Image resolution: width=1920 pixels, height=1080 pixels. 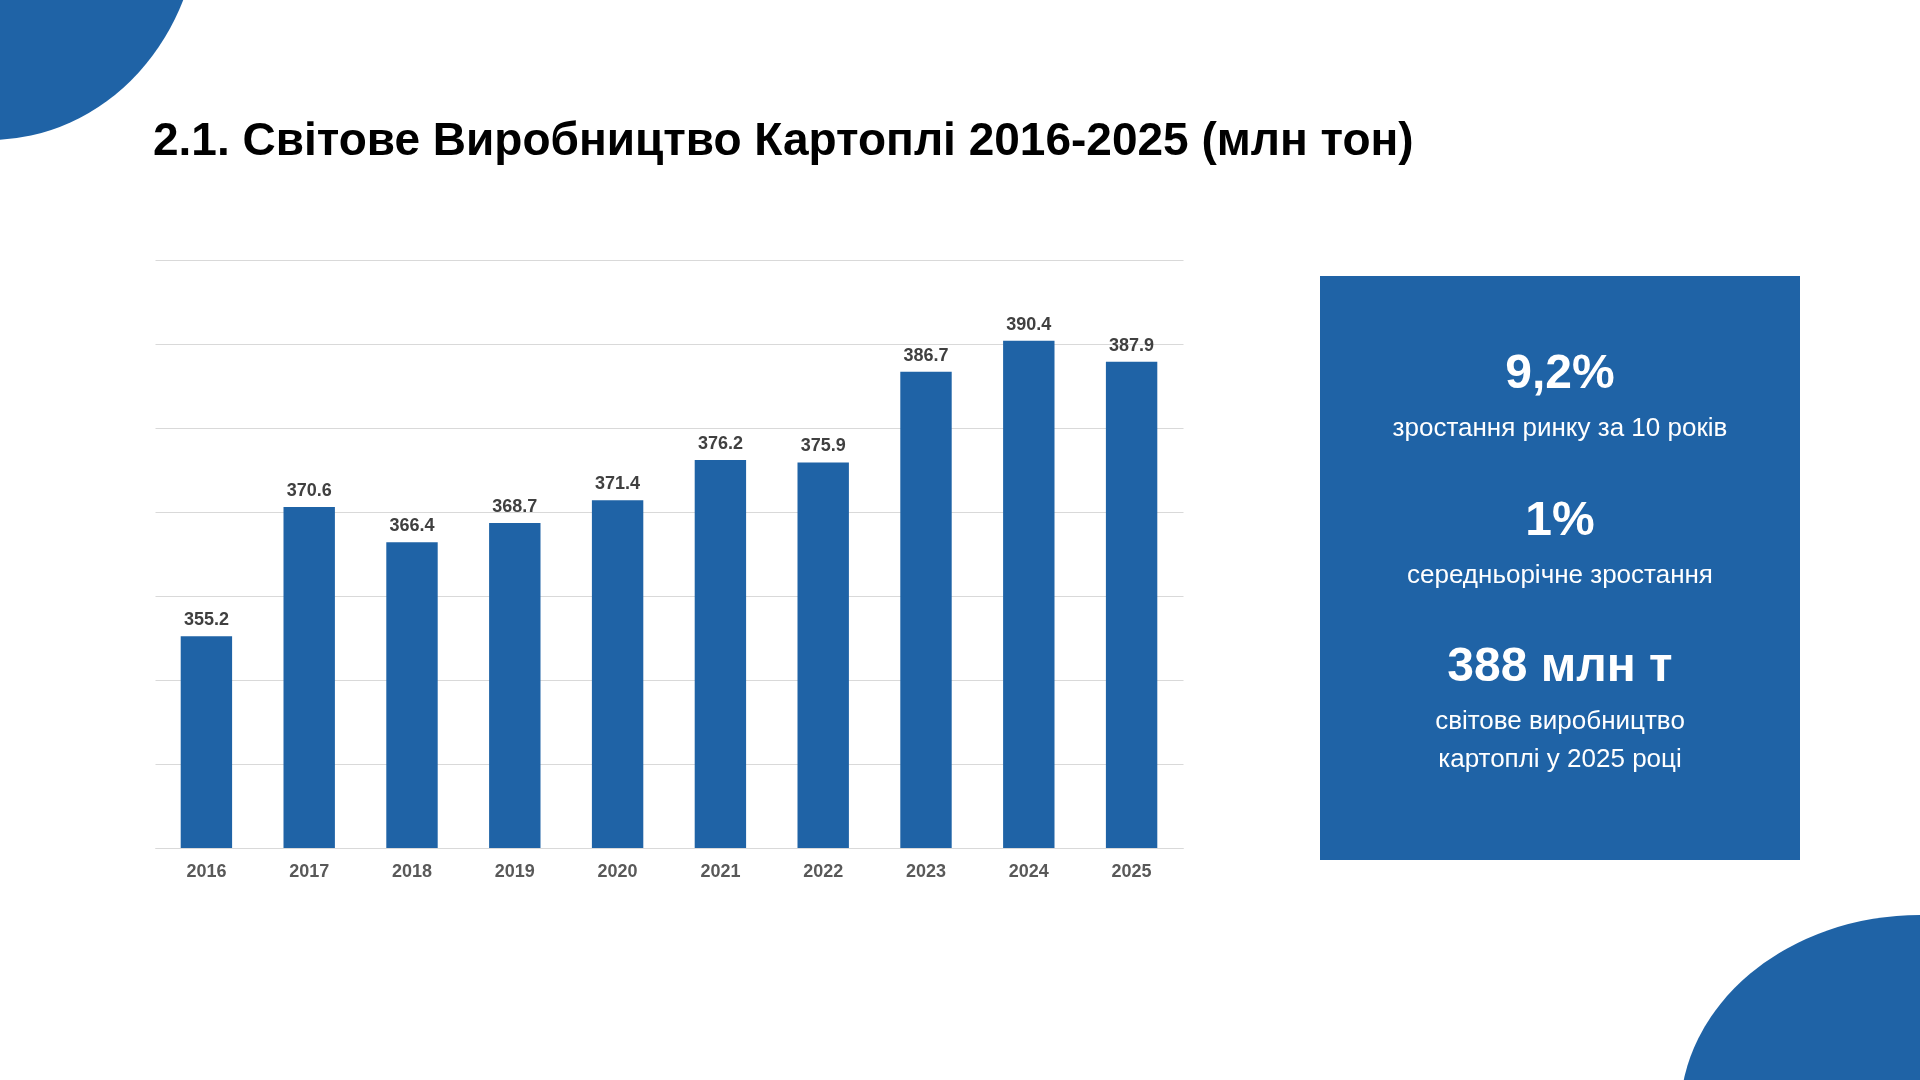 What do you see at coordinates (720, 442) in the screenshot?
I see `data-label: 376.2` at bounding box center [720, 442].